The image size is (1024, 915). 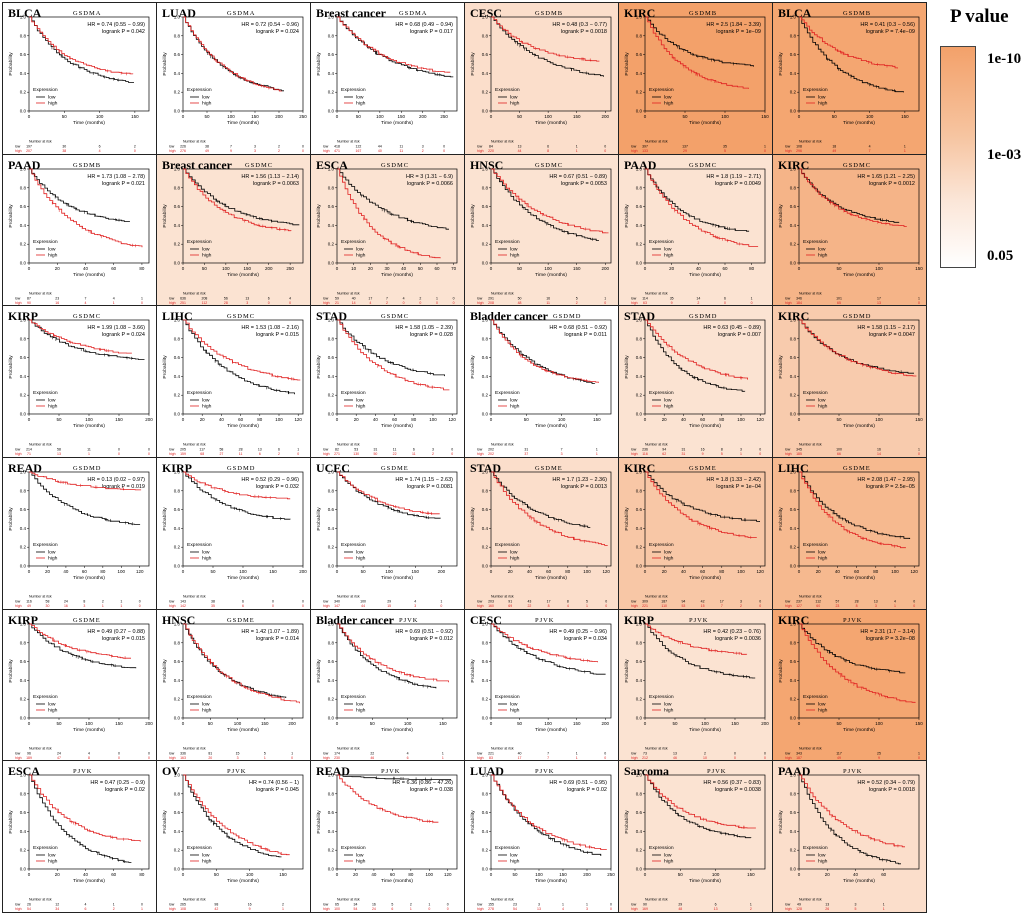 What do you see at coordinates (395, 454) in the screenshot?
I see `risk-high-count: 22` at bounding box center [395, 454].